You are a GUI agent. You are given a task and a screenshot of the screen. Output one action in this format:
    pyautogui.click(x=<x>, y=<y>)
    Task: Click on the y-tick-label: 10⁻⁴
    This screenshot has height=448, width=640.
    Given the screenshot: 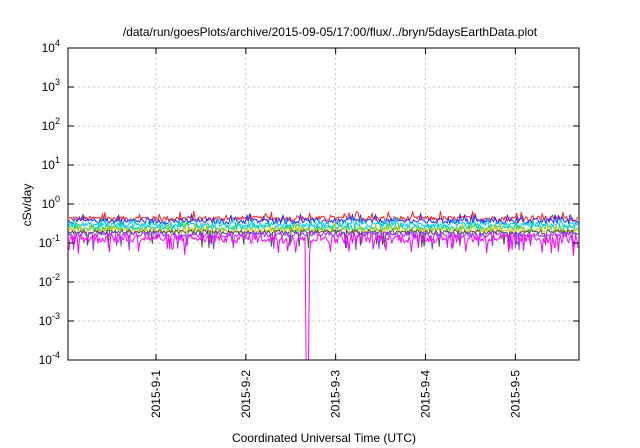 What is the action you would take?
    pyautogui.click(x=49, y=358)
    